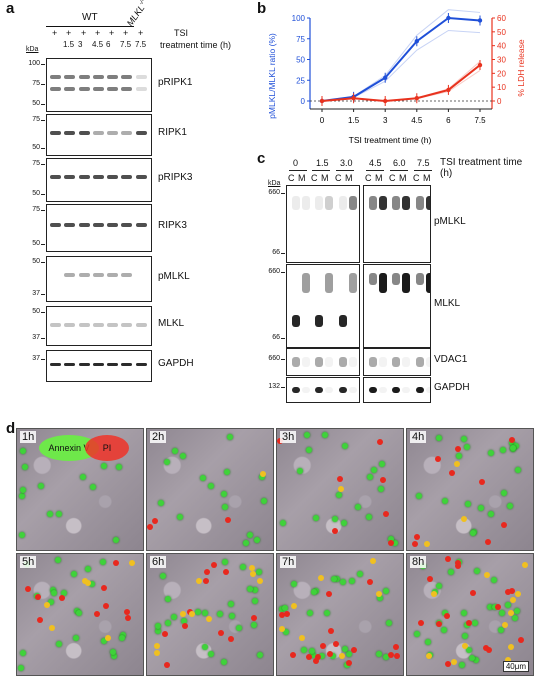  What do you see at coordinates (323, 224) in the screenshot?
I see `c-blot-left-pmlkl` at bounding box center [323, 224].